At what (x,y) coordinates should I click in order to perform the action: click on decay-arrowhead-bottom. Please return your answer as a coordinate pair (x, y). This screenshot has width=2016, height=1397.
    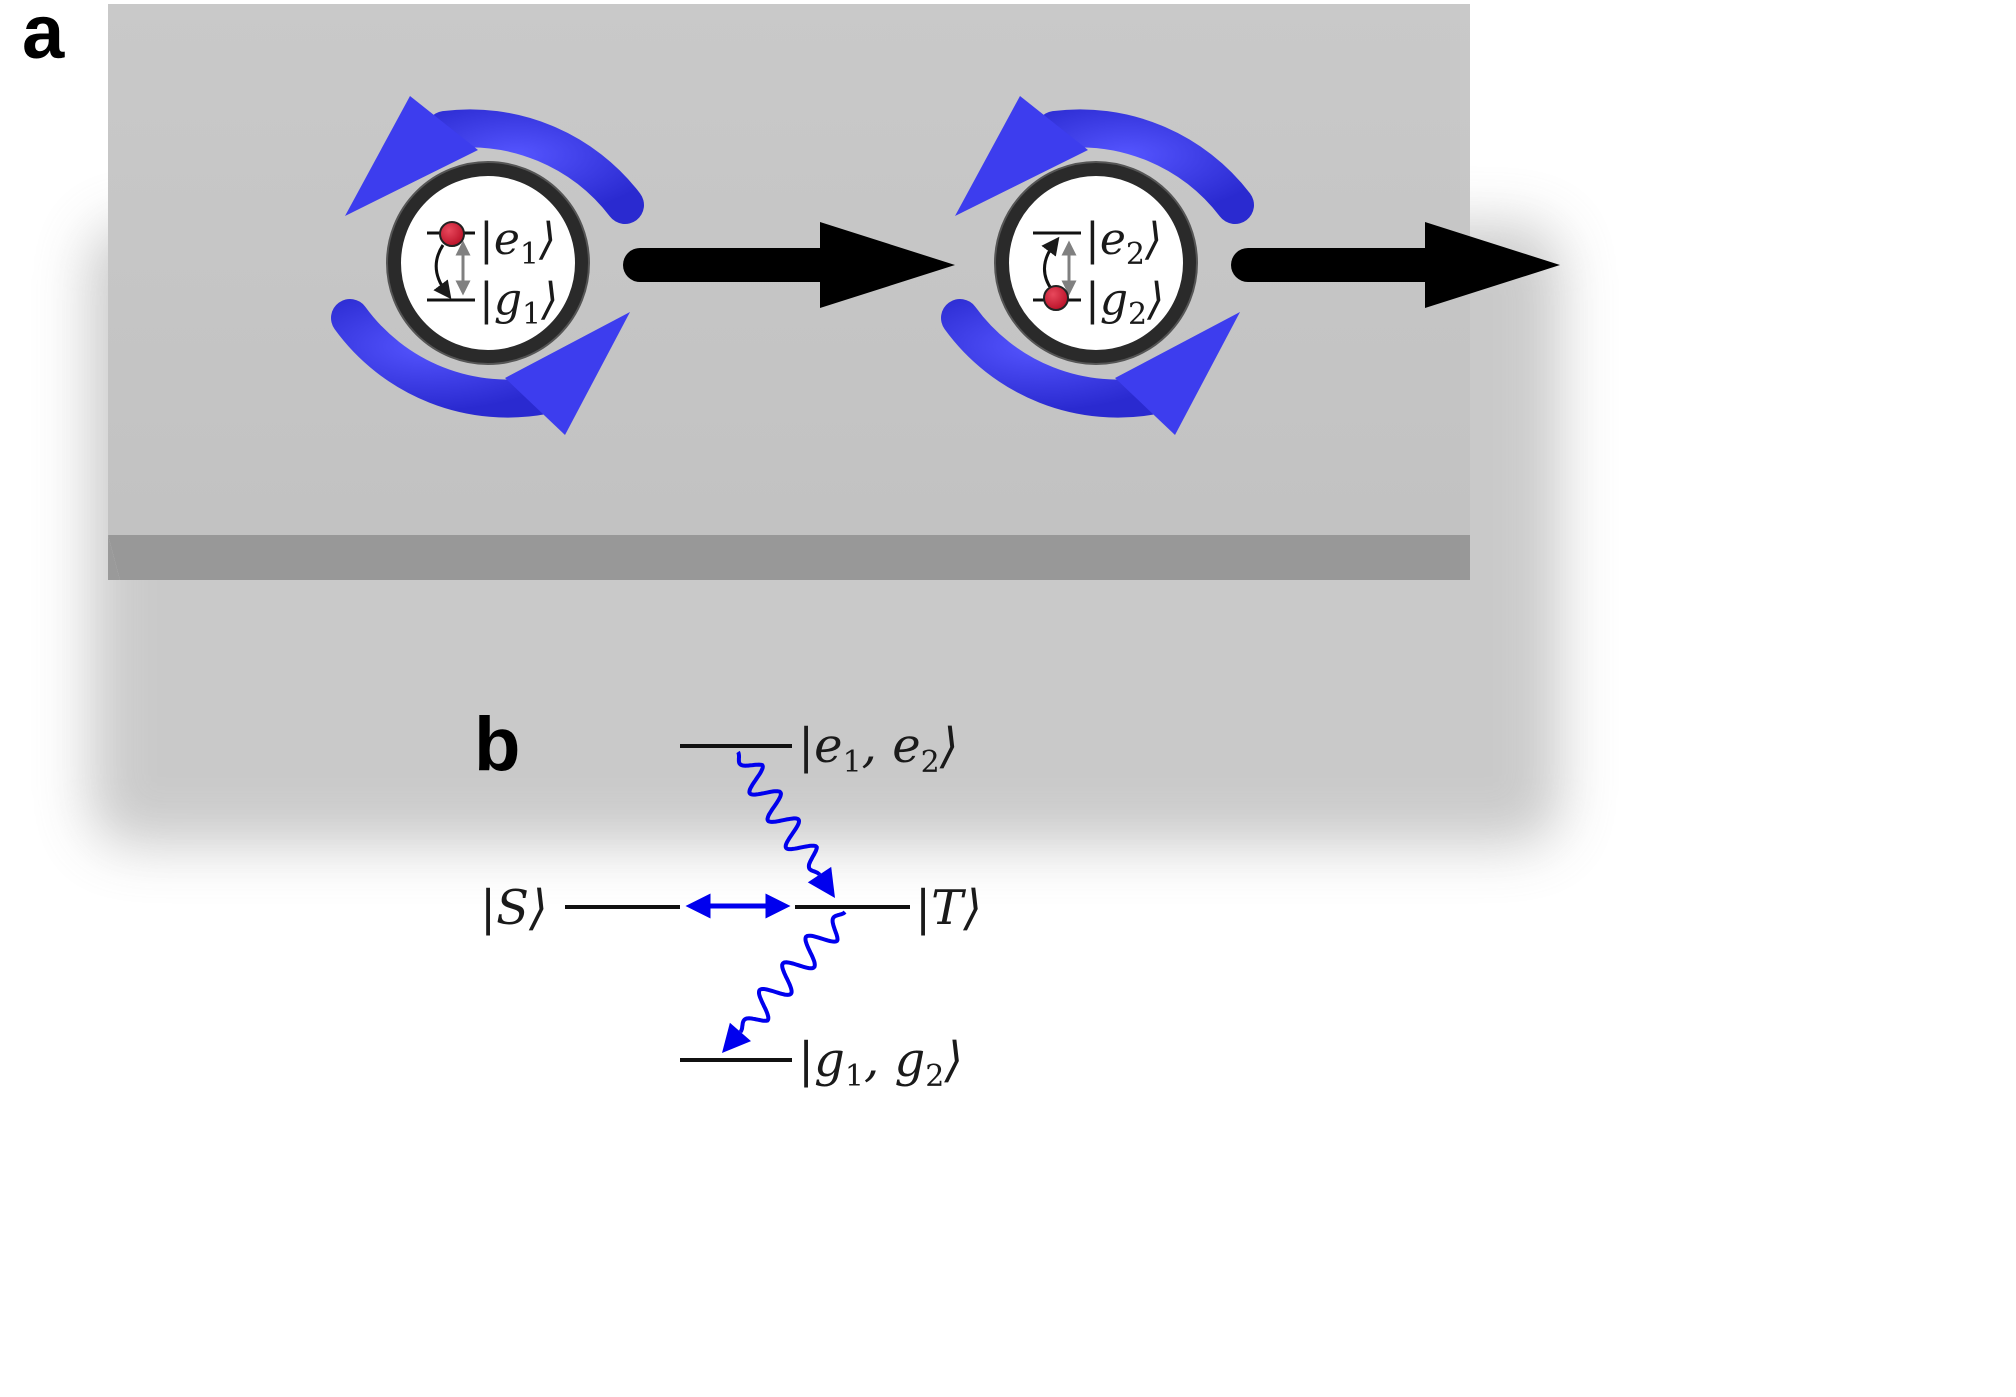
    Looking at the image, I should click on (736, 1038).